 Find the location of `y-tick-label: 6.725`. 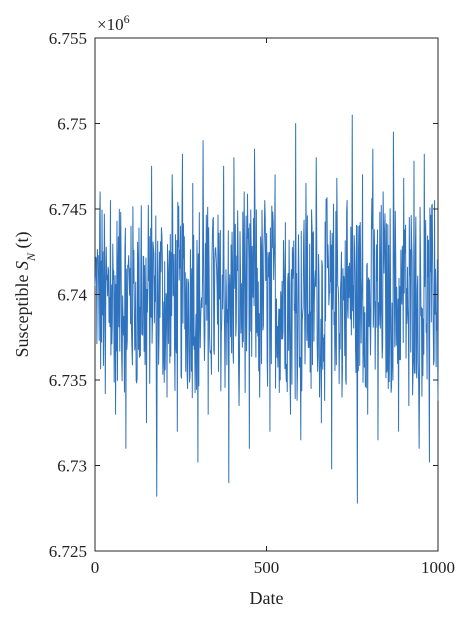

y-tick-label: 6.725 is located at coordinates (68, 551).